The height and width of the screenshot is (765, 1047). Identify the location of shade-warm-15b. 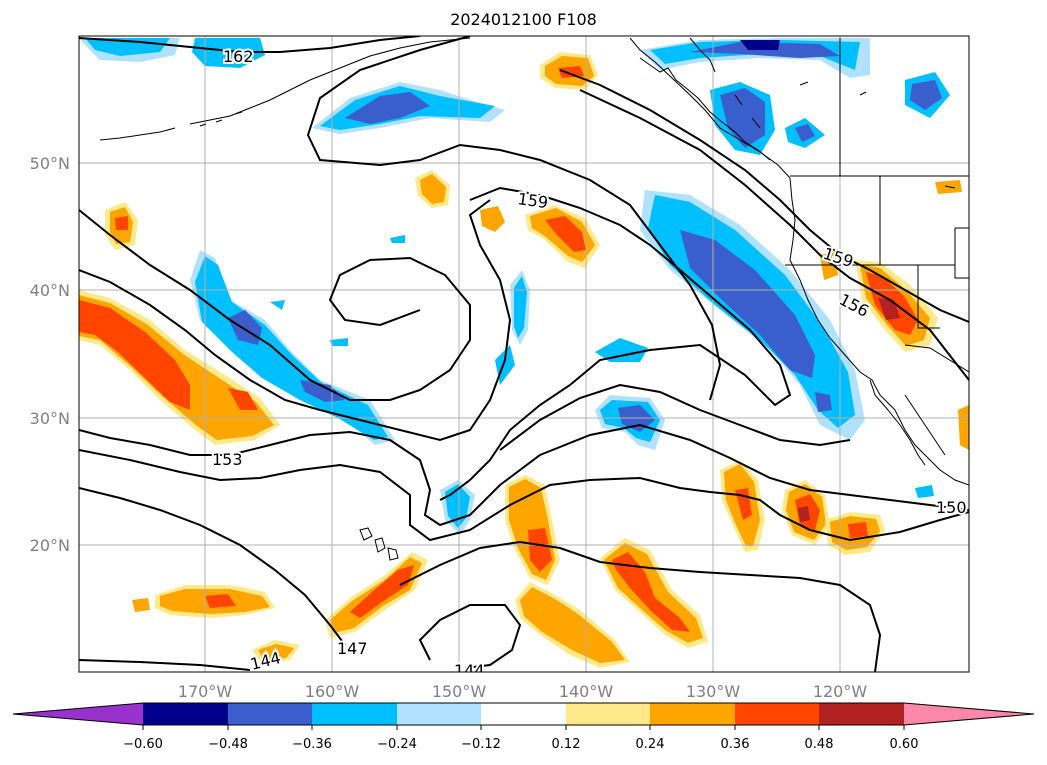
(572, 625).